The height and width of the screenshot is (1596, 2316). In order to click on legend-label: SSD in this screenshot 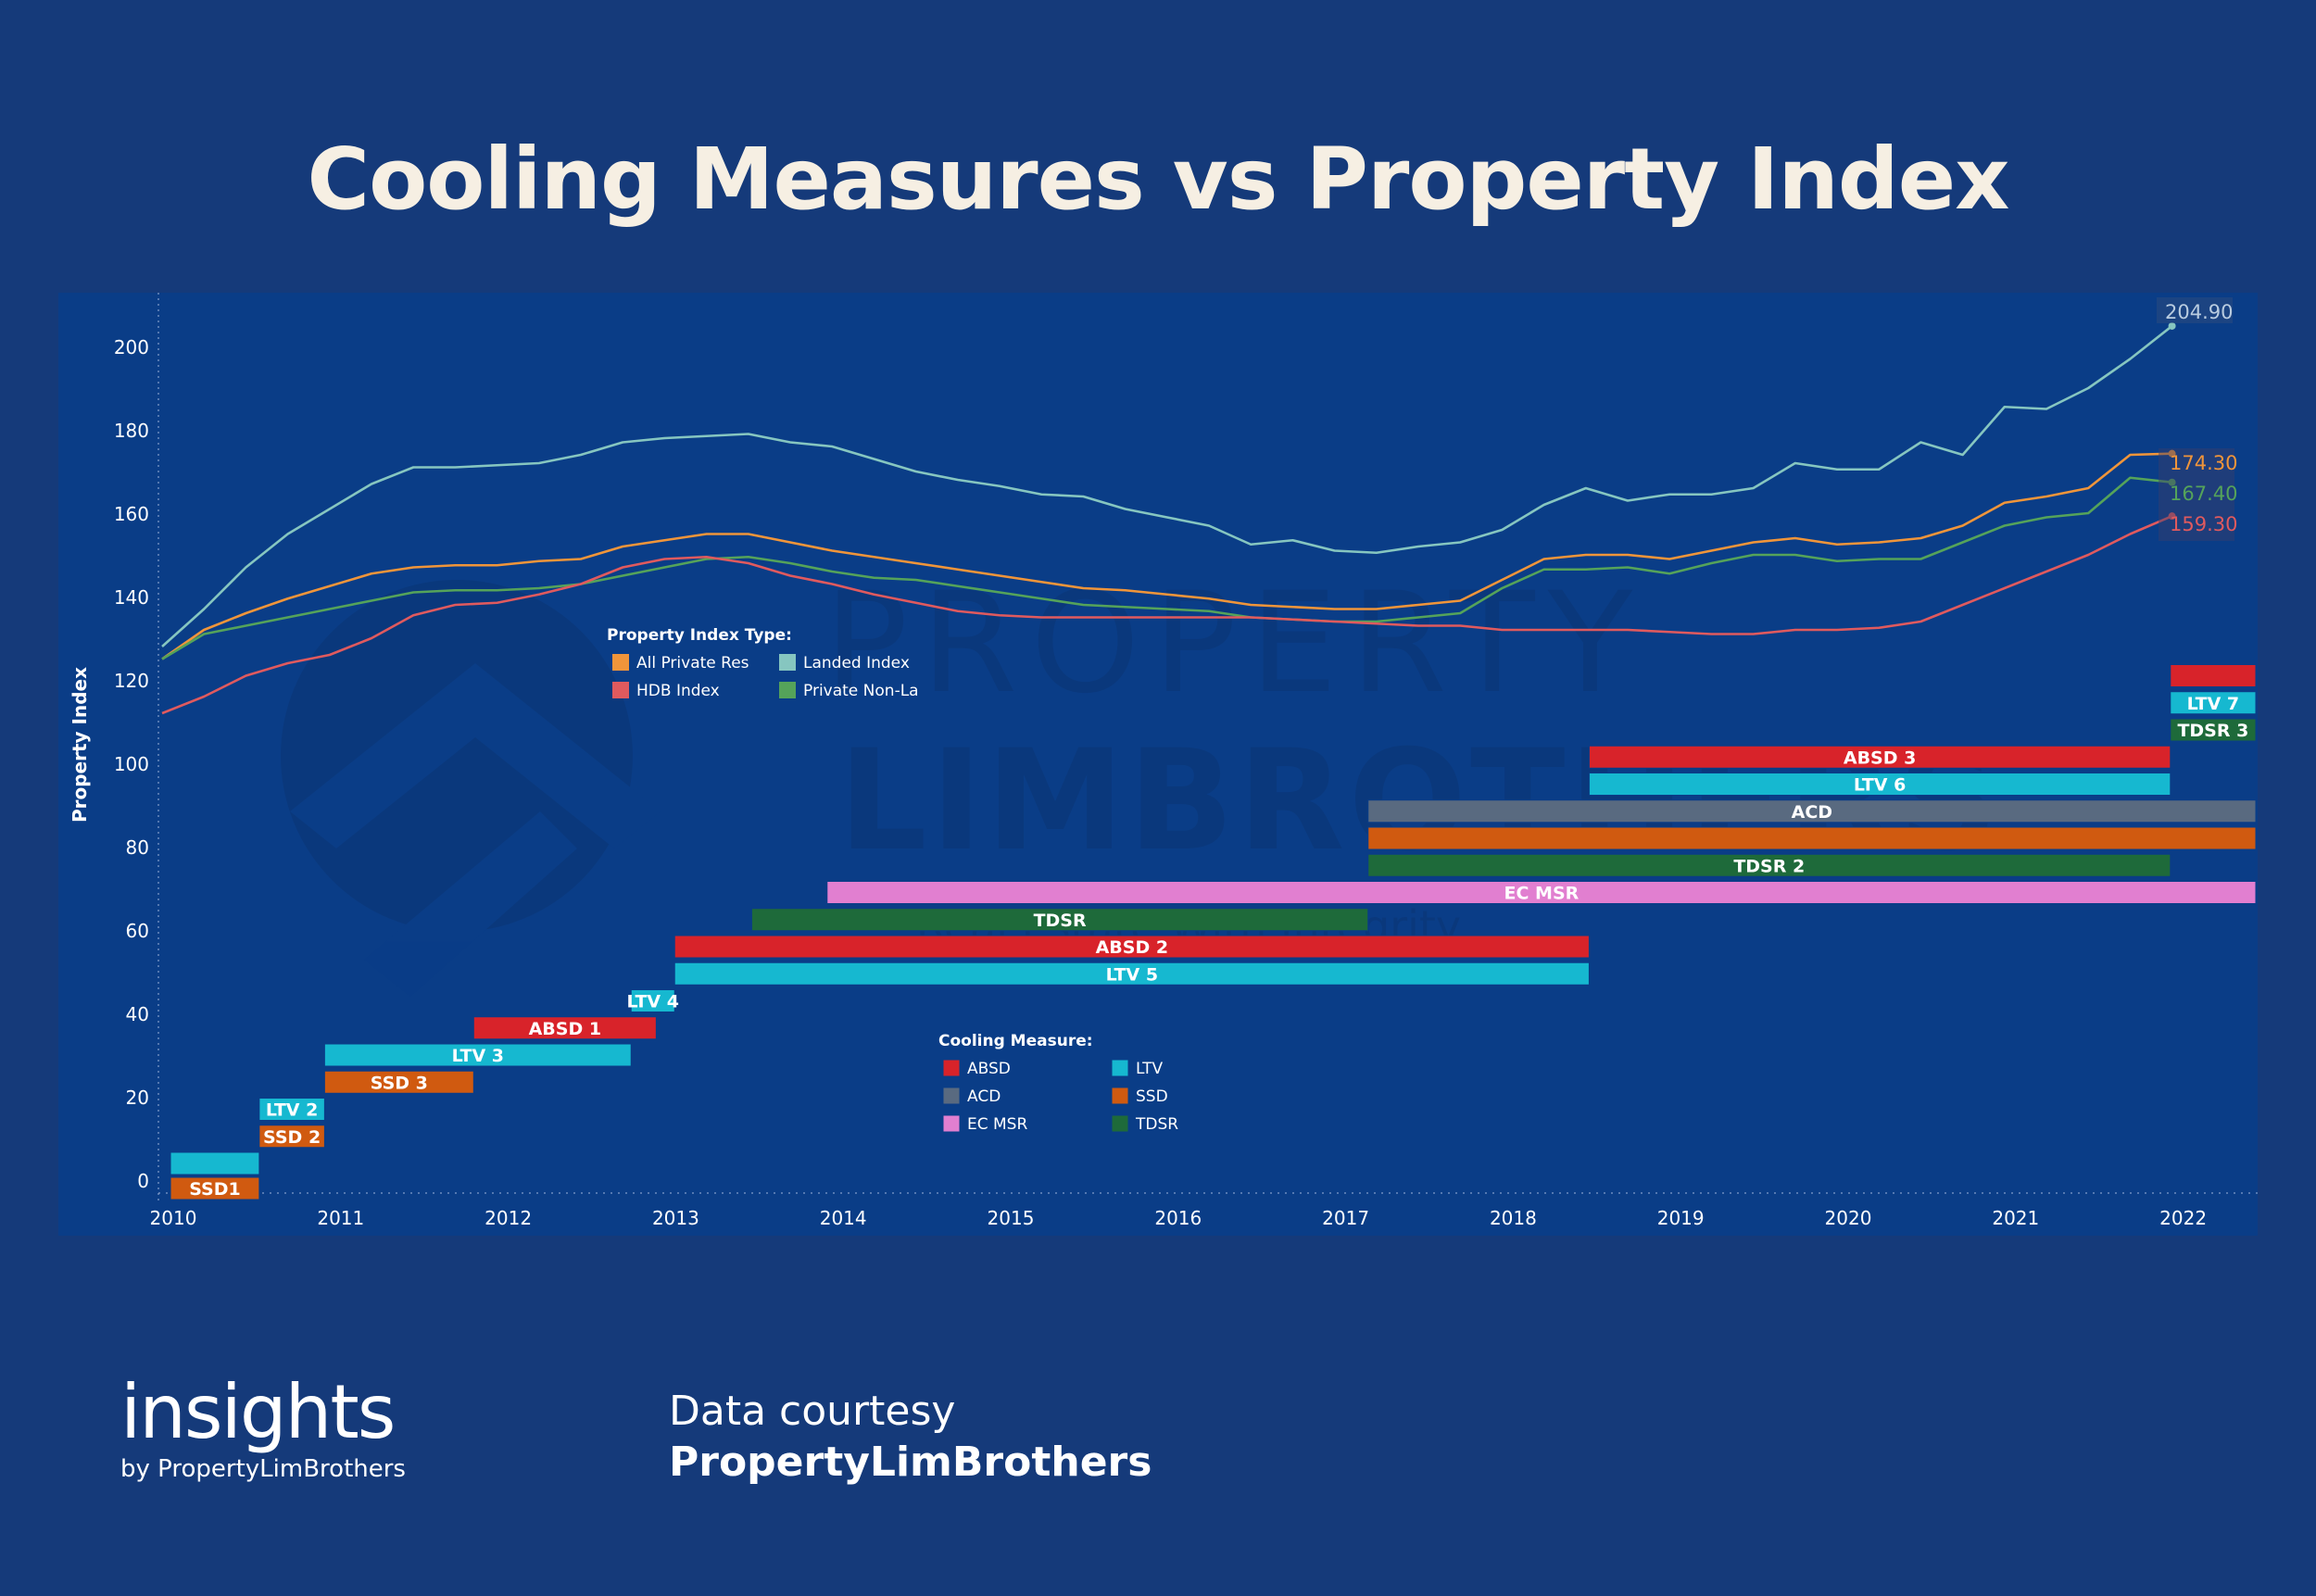, I will do `click(1152, 1096)`.